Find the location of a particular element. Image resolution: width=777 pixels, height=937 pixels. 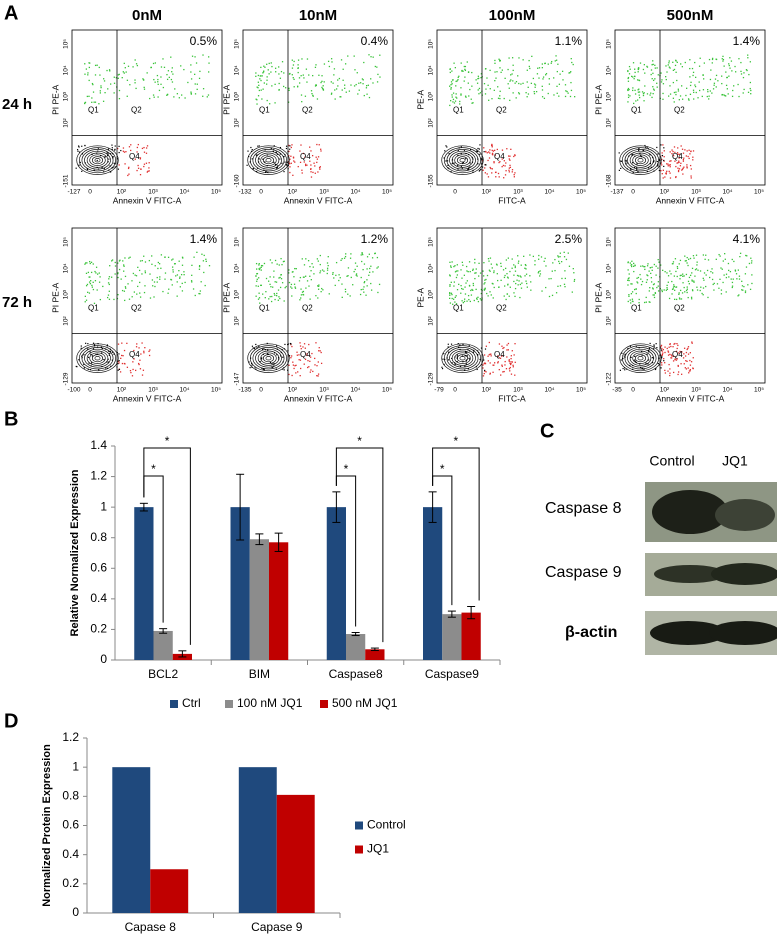

bar is located at coordinates (295, 853).